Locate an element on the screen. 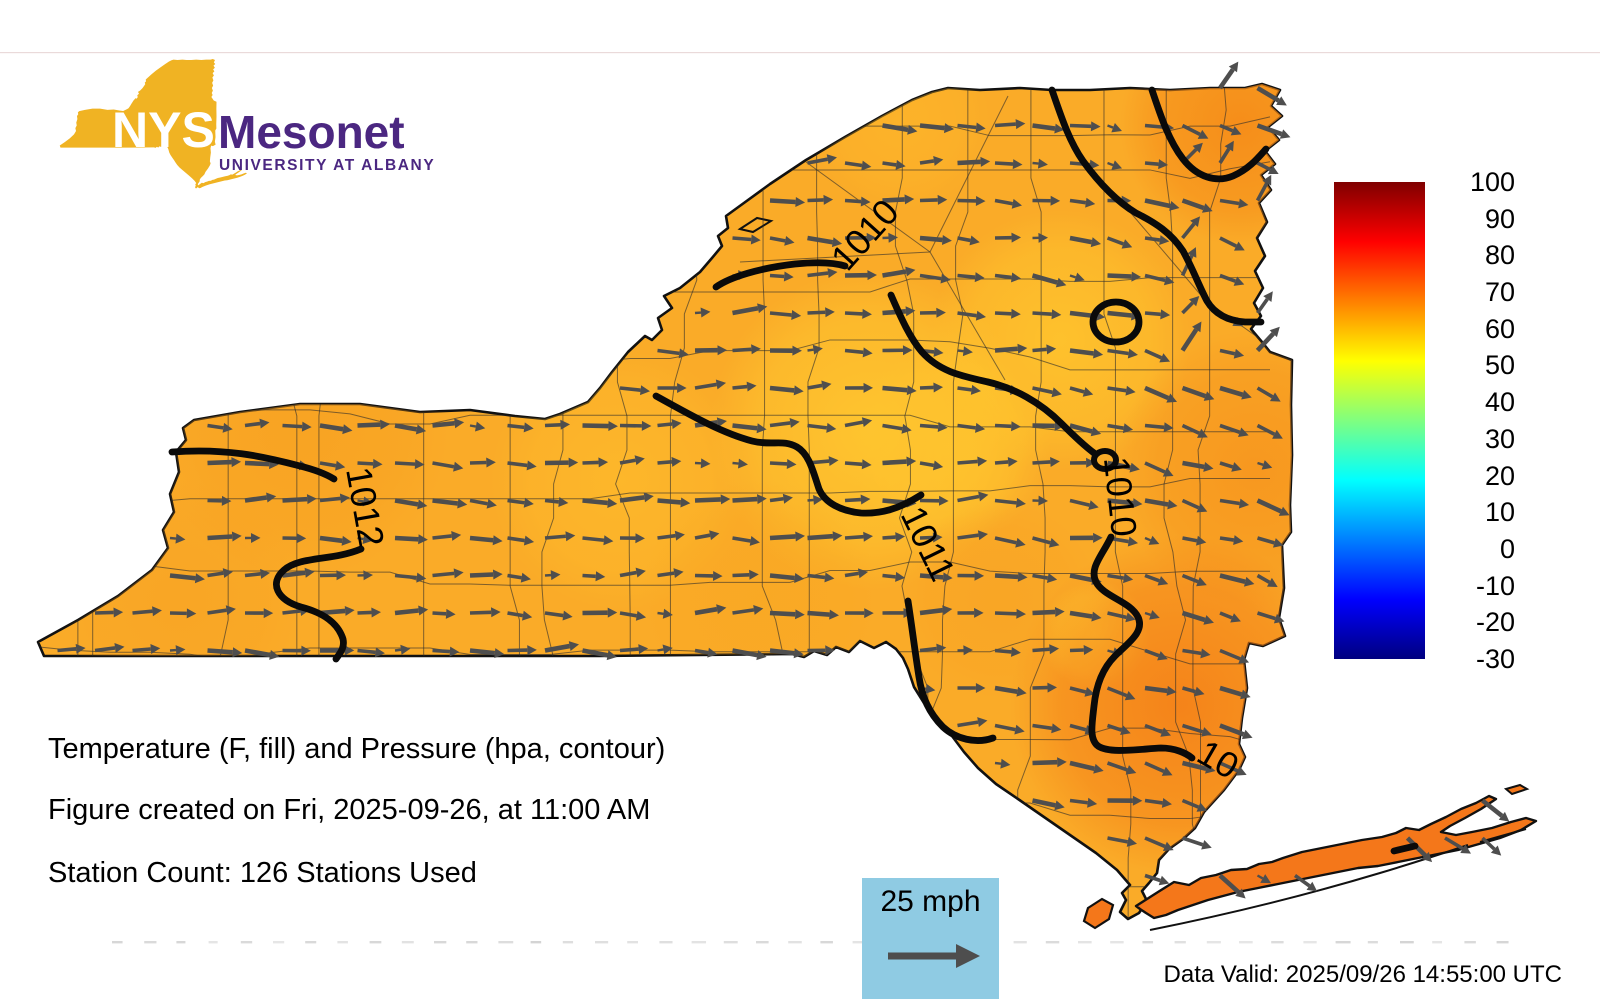 The width and height of the screenshot is (1600, 1000). colorbar-tick-label: 80 is located at coordinates (1499, 255).